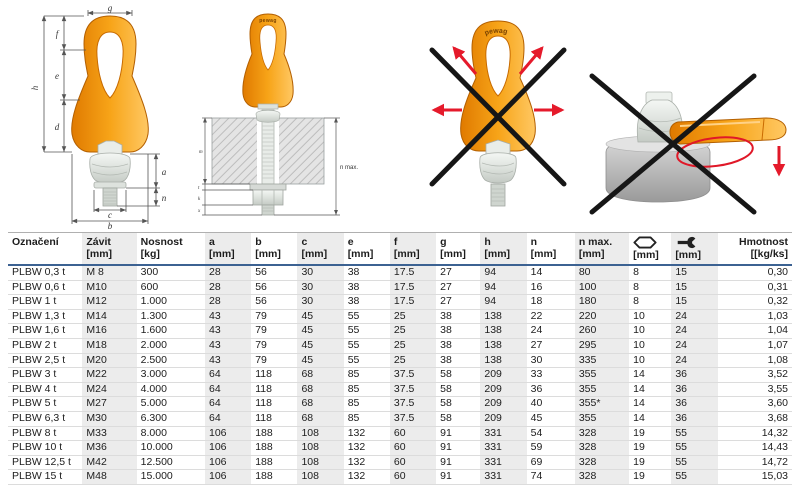 This screenshot has height=500, width=800. Describe the element at coordinates (109, 390) in the screenshot. I see `table-cell: M24` at that location.